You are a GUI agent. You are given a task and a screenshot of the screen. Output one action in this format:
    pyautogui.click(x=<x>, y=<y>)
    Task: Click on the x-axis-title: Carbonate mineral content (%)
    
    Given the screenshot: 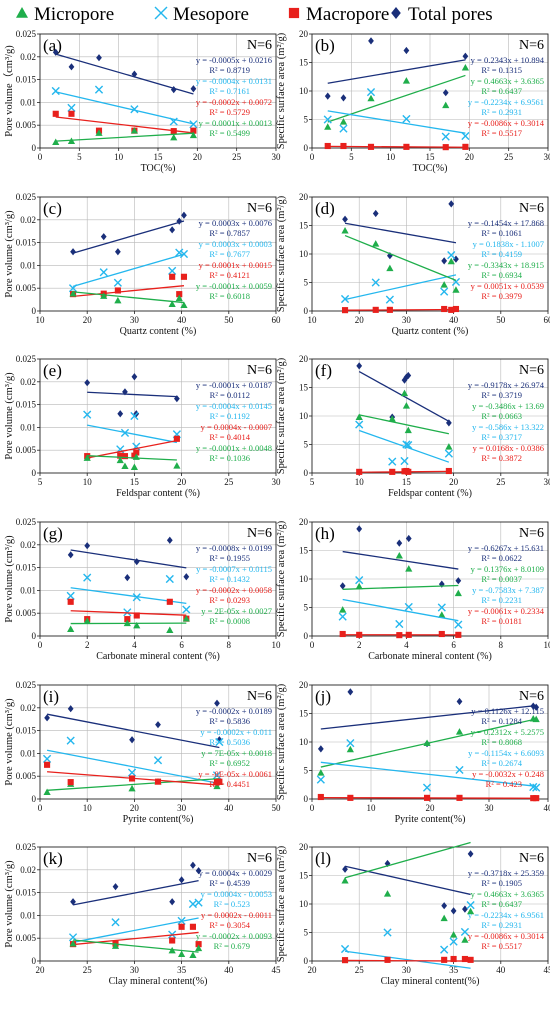 What is the action you would take?
    pyautogui.click(x=158, y=656)
    